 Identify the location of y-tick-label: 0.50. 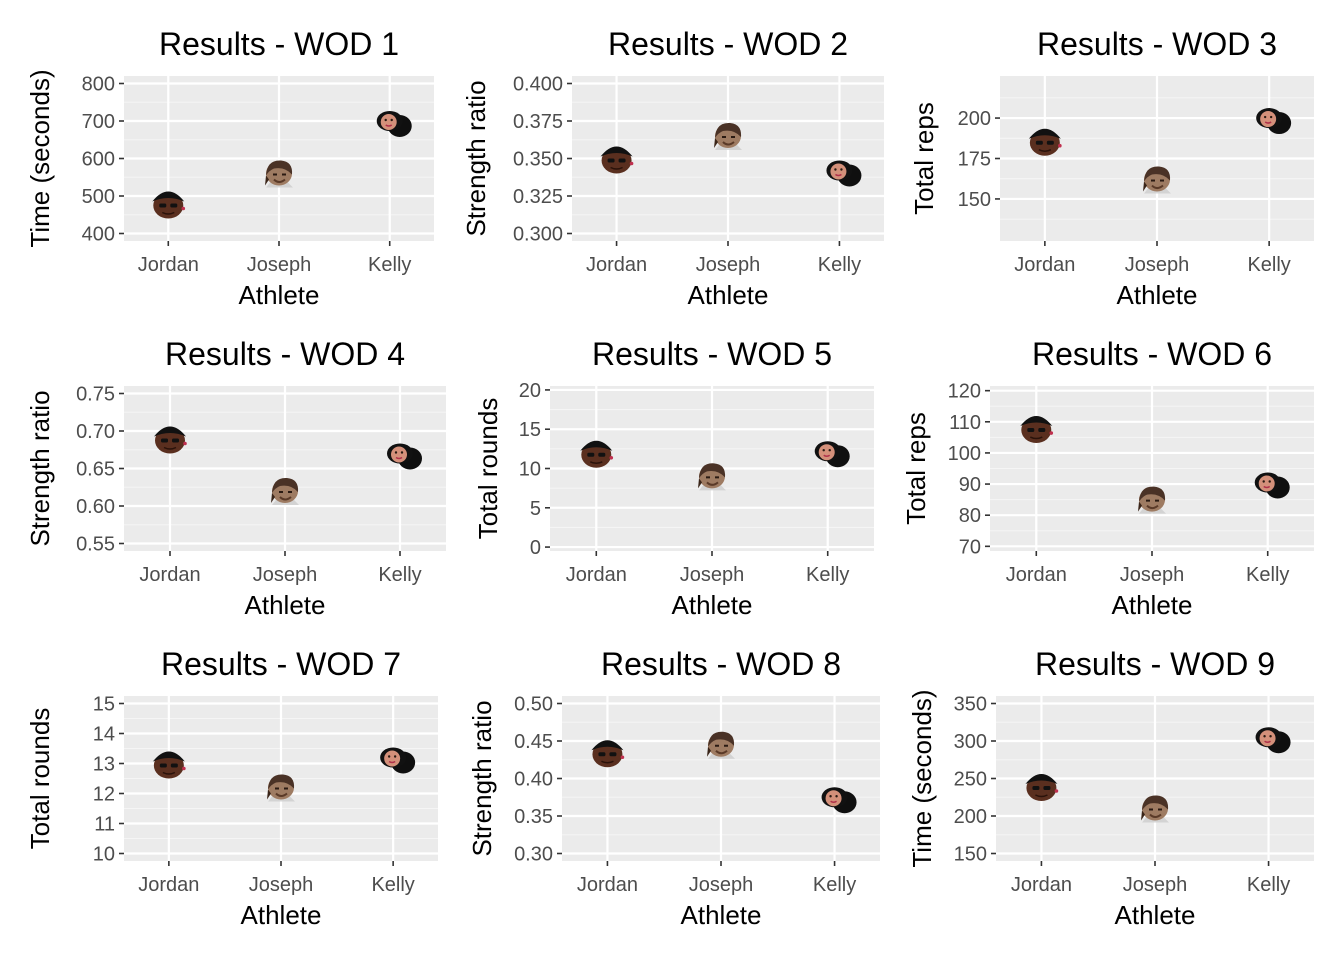
(533, 705).